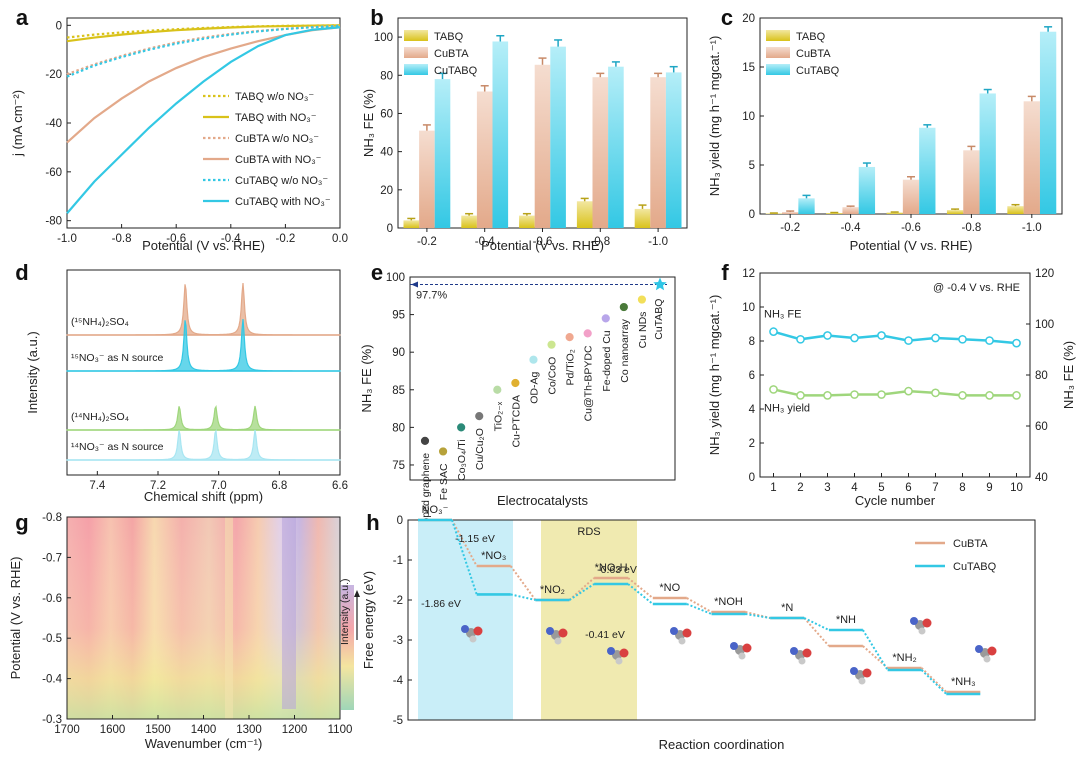  Describe the element at coordinates (534, 388) in the screenshot. I see `catalyst-label: OD-Ag` at that location.